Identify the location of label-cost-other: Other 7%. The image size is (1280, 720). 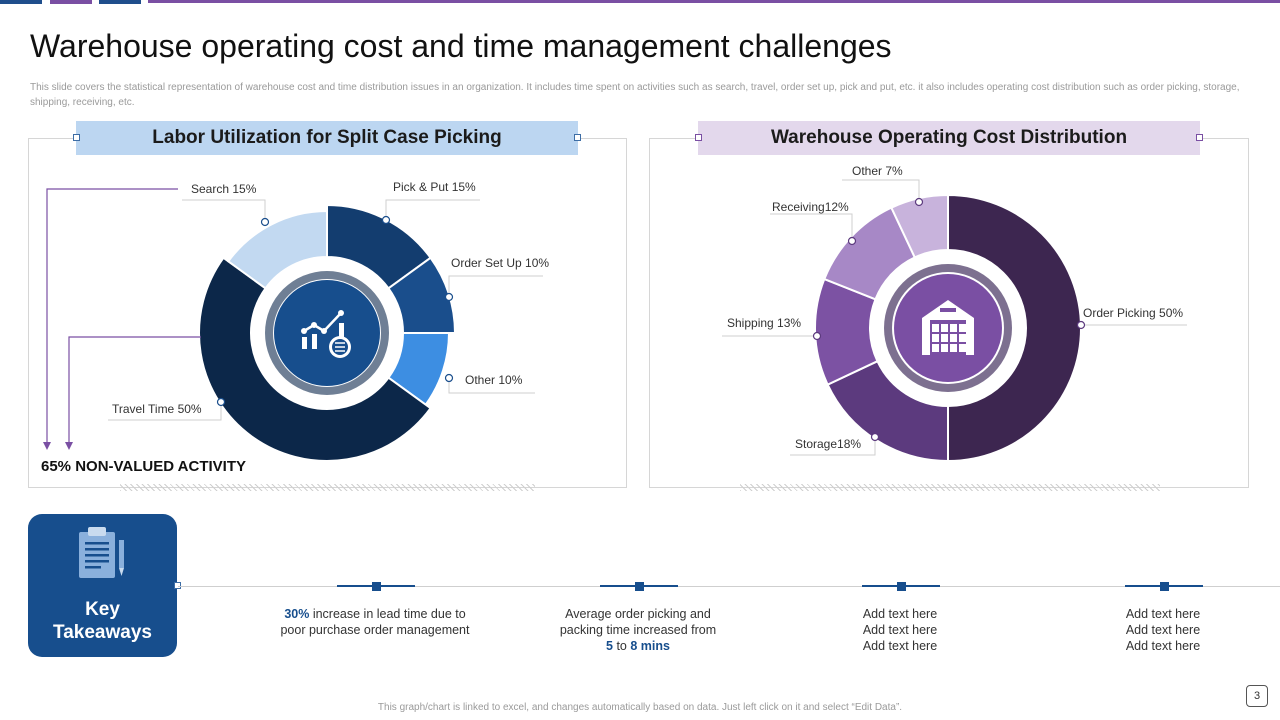
(877, 171).